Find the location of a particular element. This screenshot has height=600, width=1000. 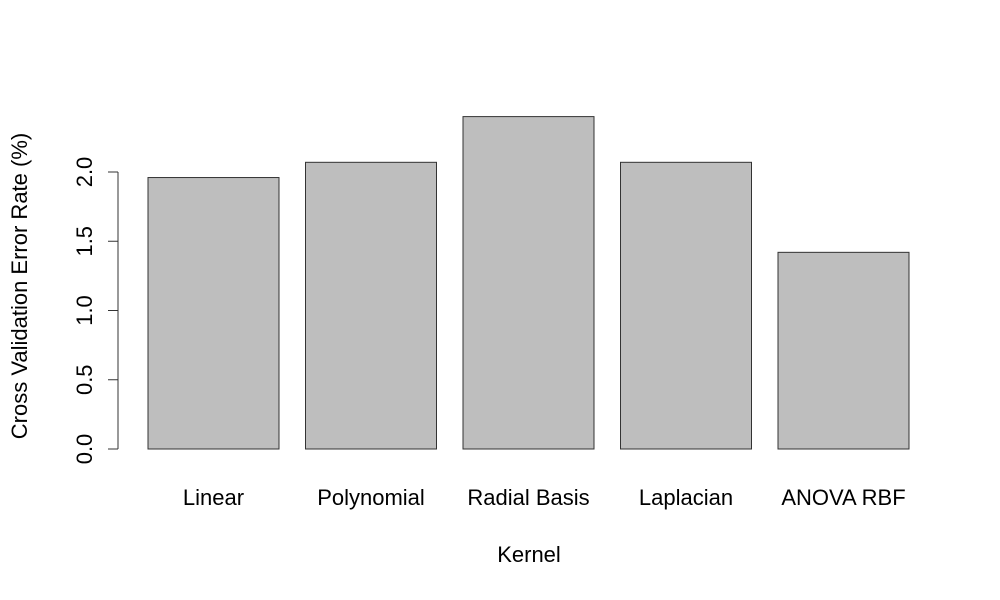

y-tick-label: 1.5 is located at coordinates (84, 241).